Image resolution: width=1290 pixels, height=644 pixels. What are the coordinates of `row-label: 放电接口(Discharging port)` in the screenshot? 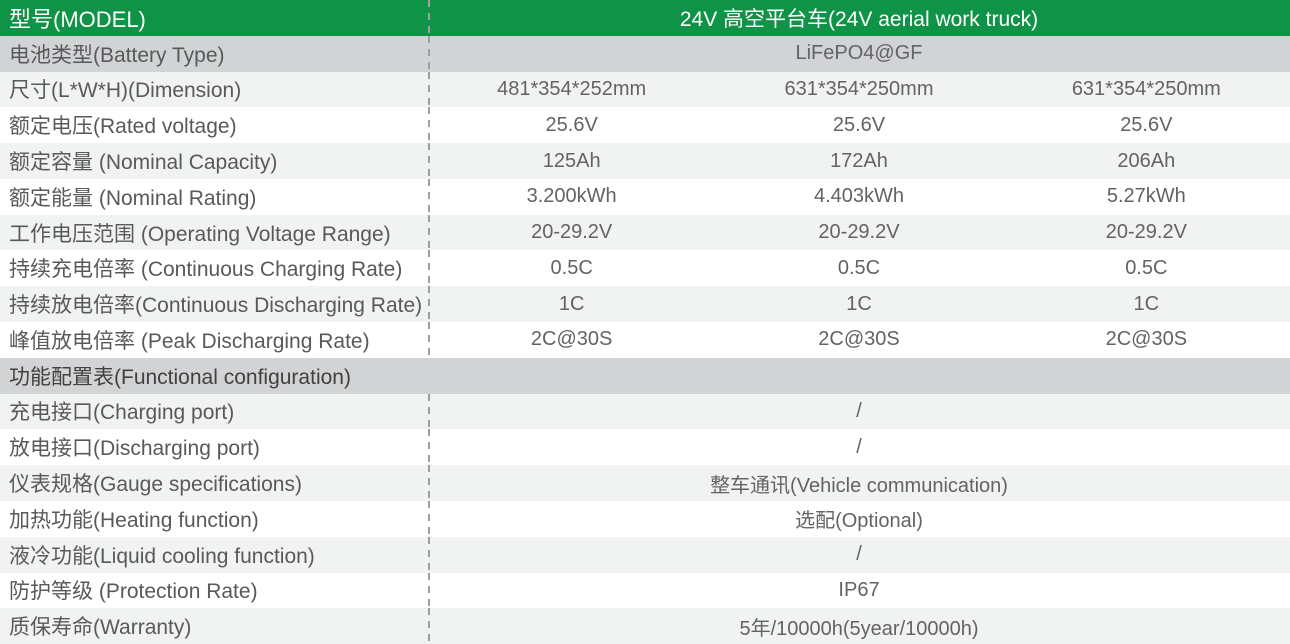 It's located at (134, 449).